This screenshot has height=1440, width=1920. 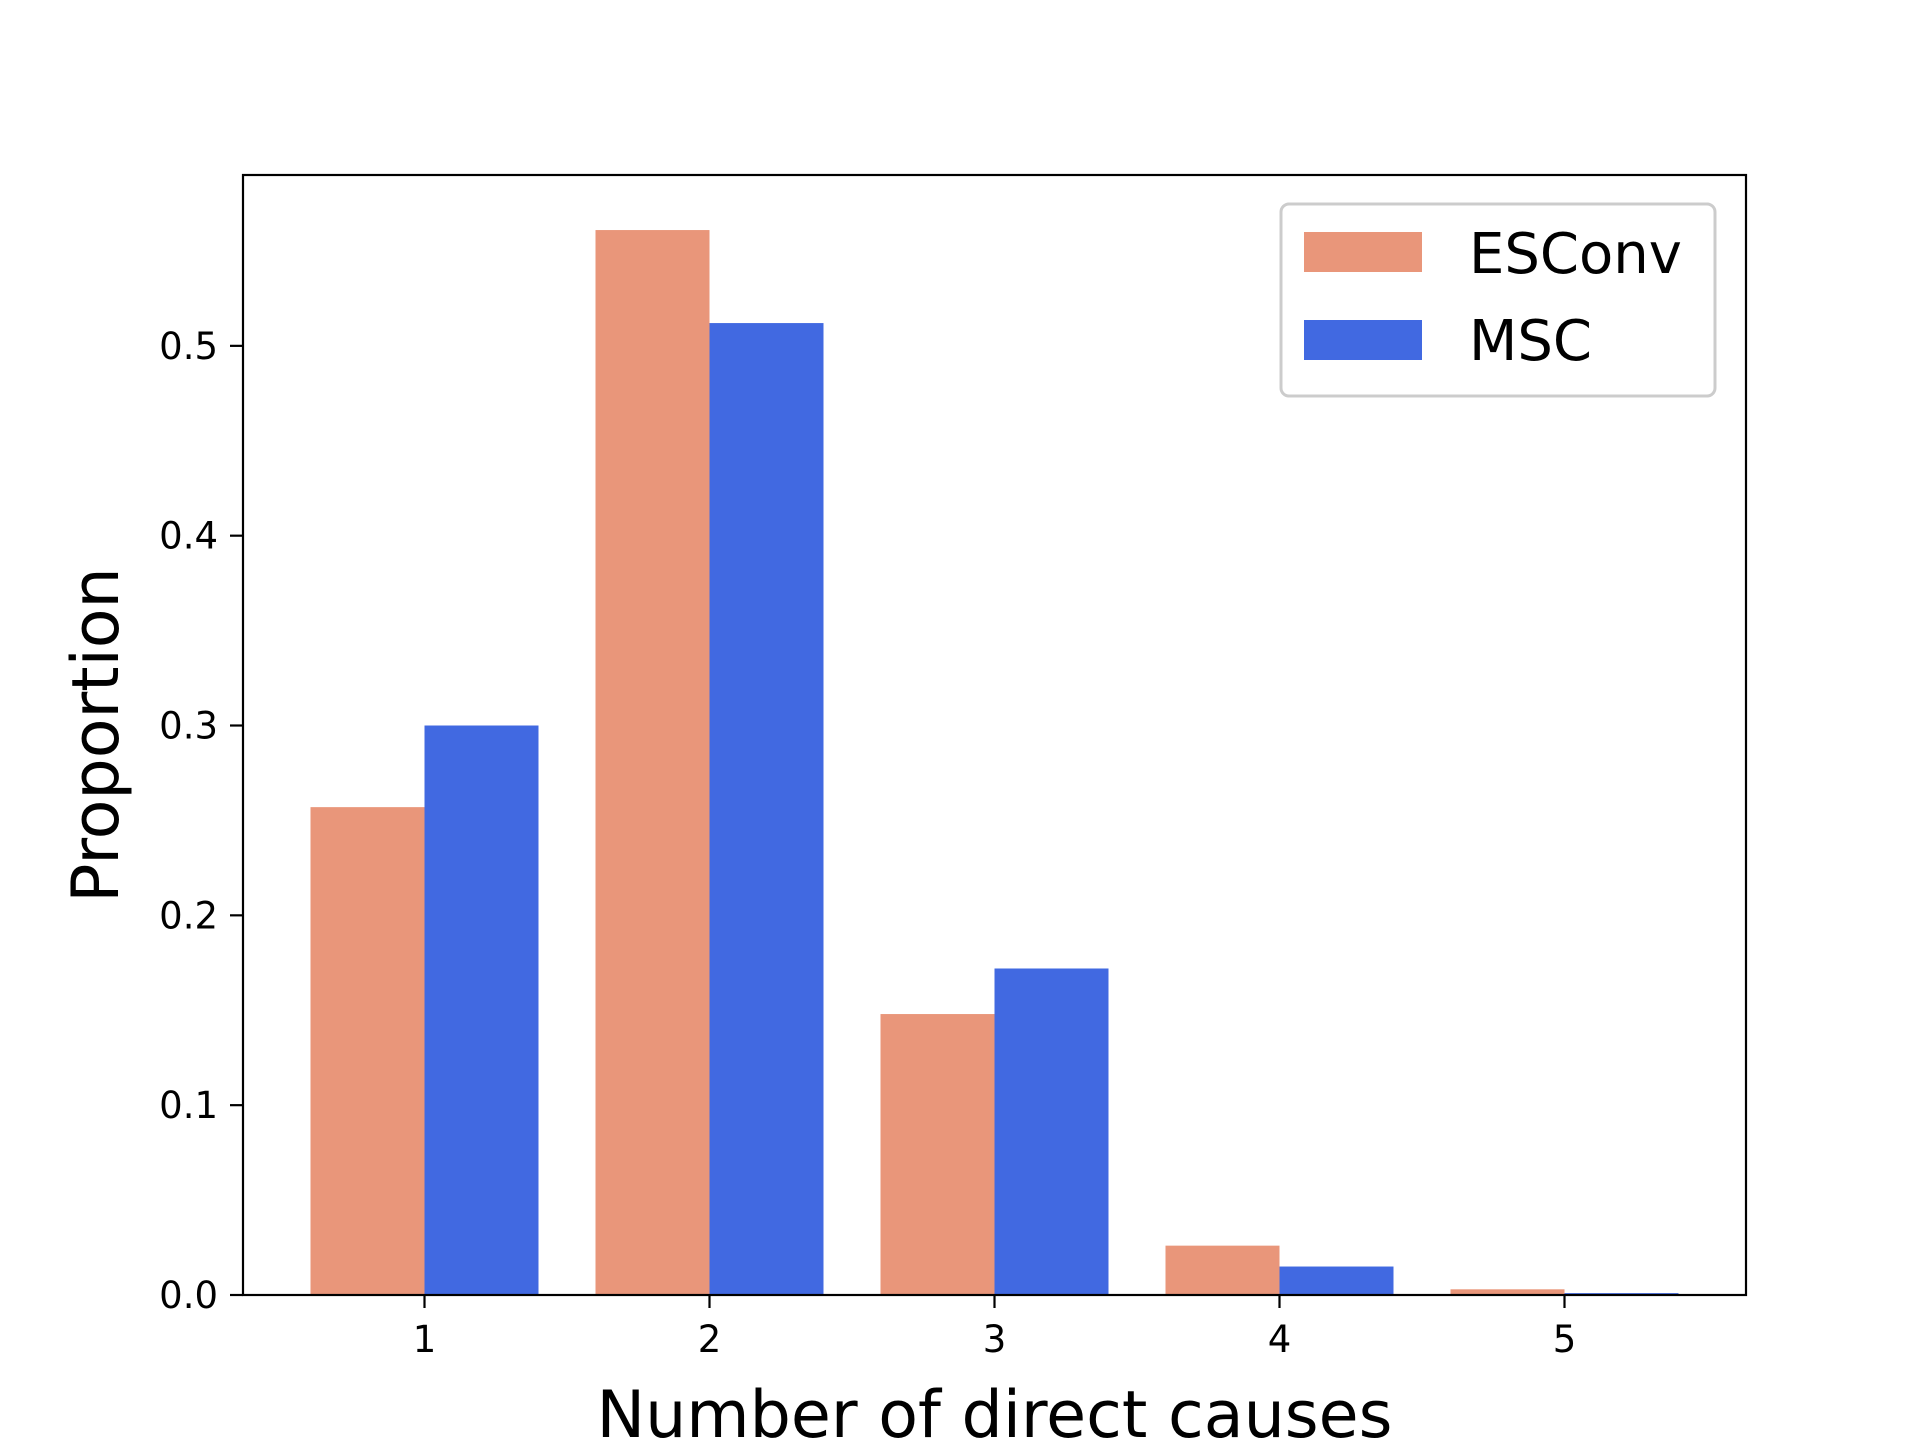 I want to click on y-tick-label-5: 0.5, so click(x=188, y=346).